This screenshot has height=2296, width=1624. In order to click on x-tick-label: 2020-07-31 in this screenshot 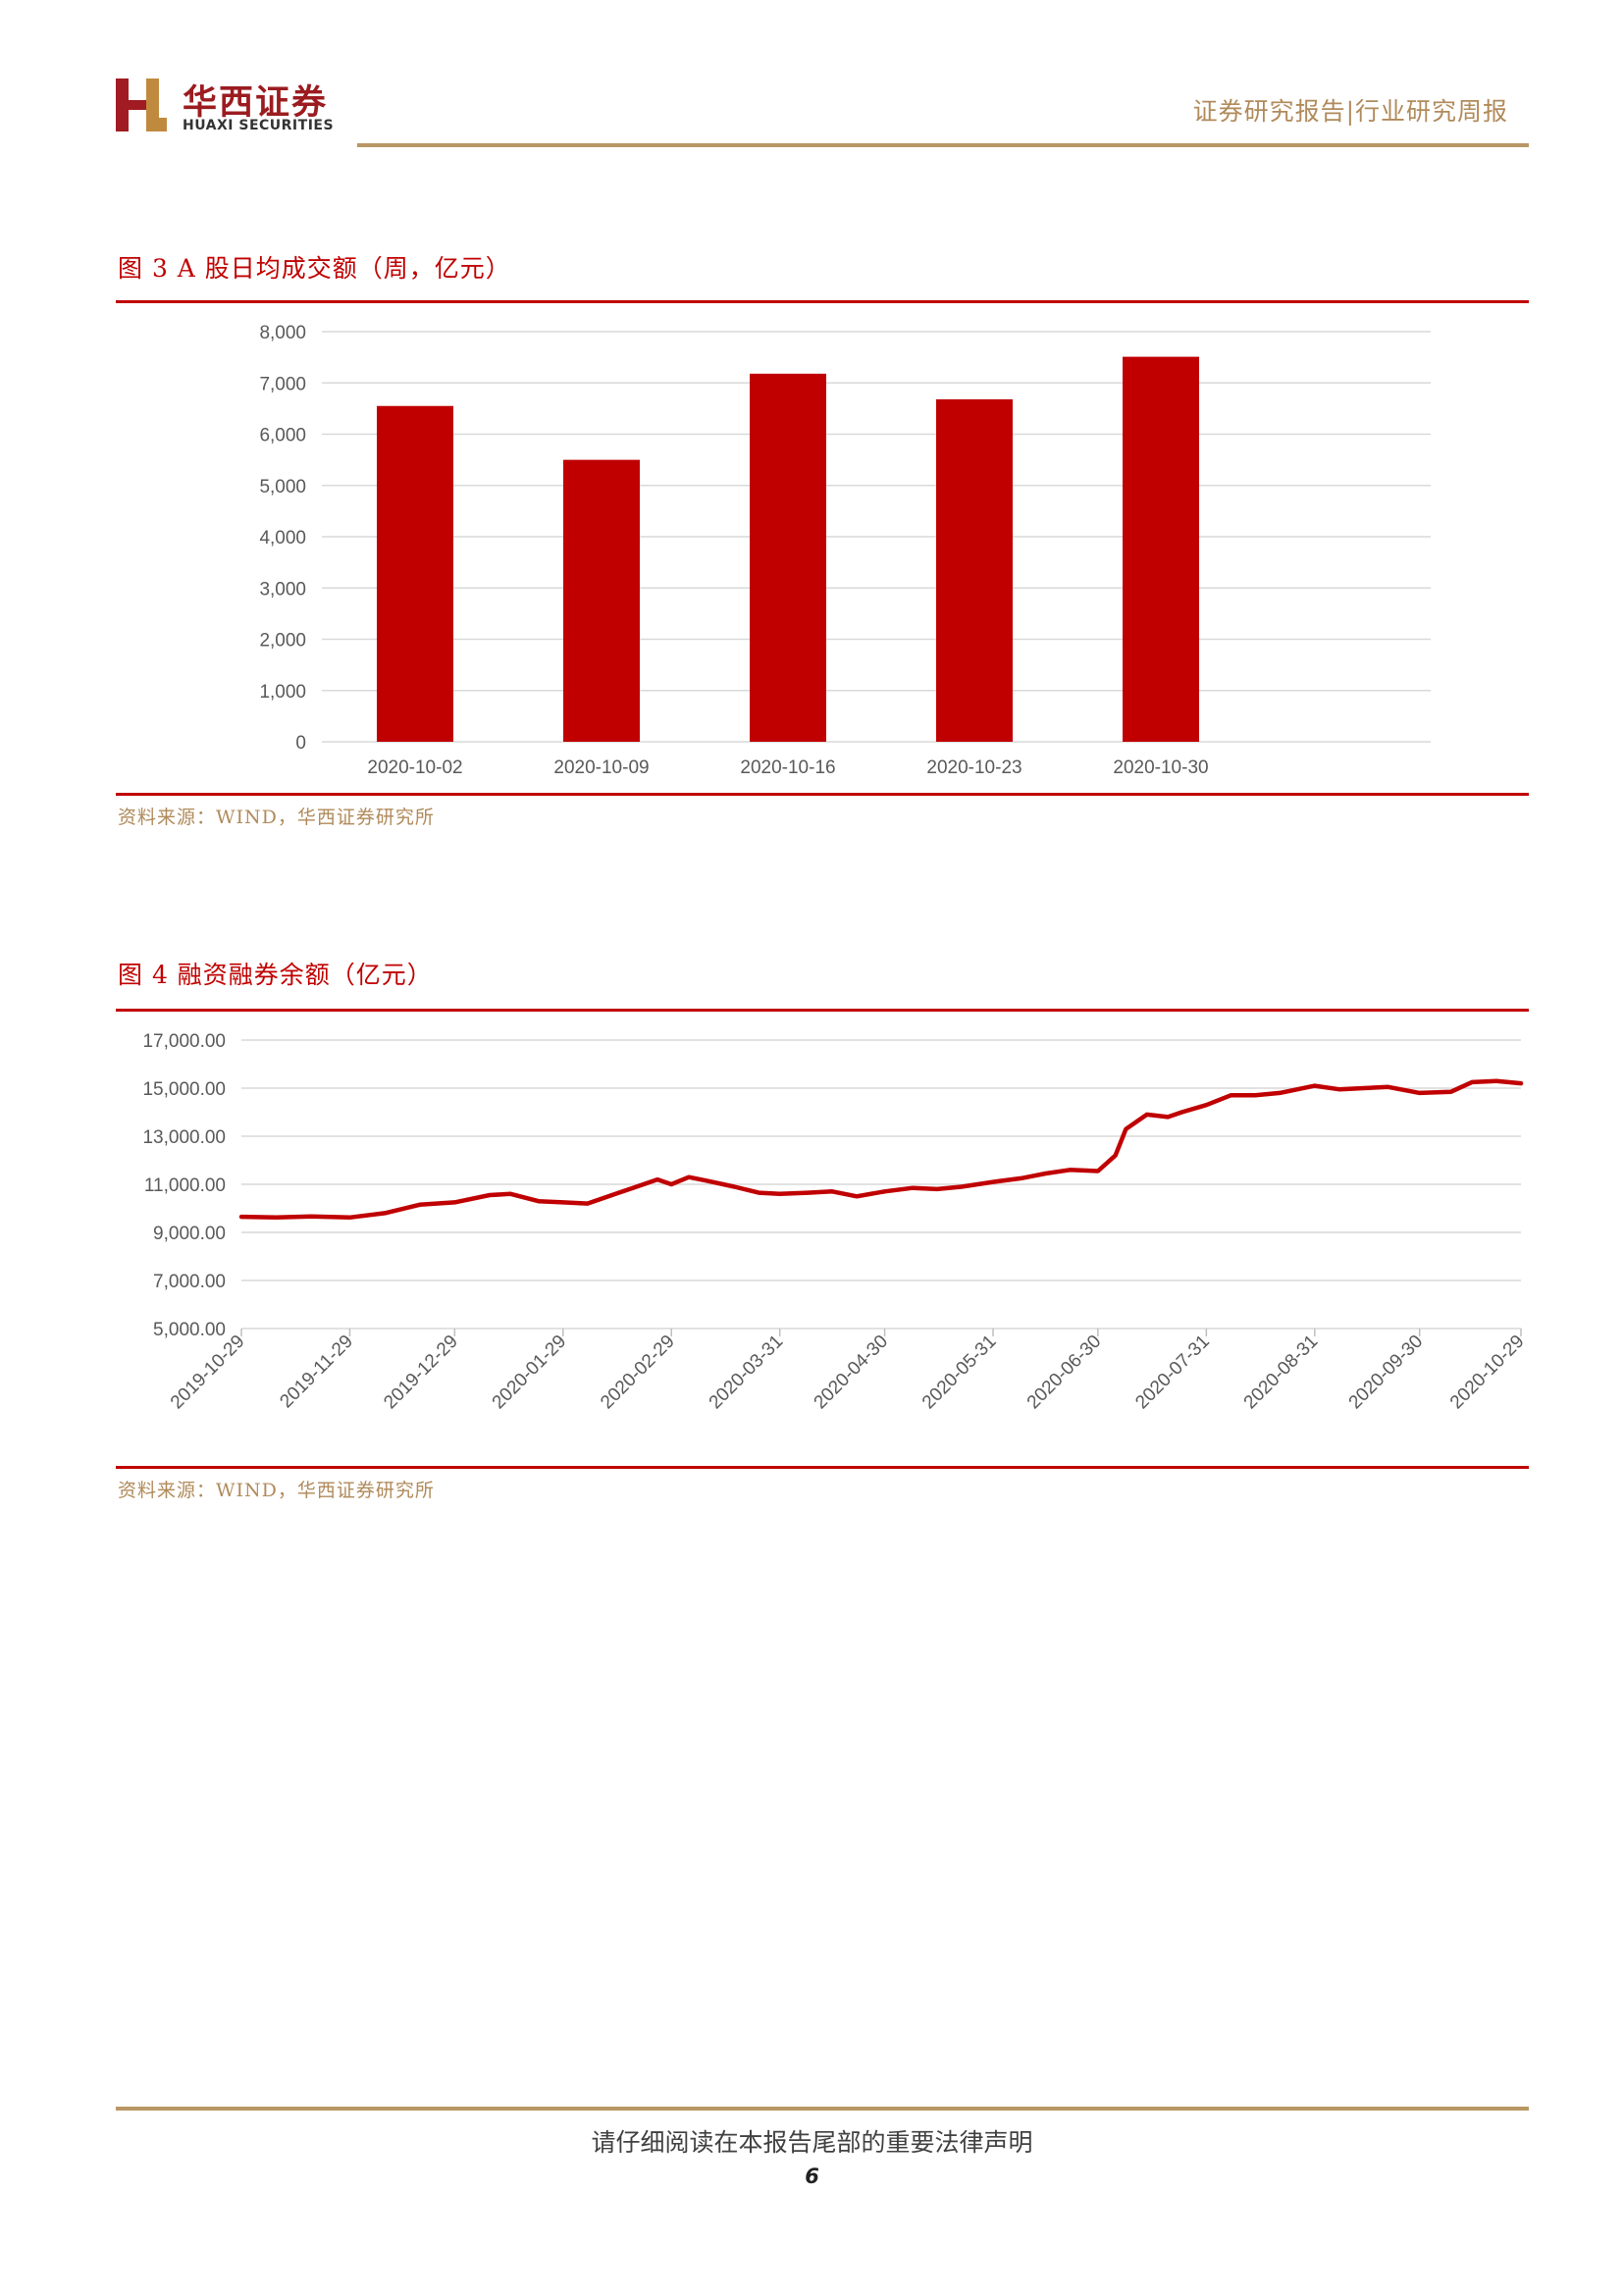, I will do `click(1172, 1372)`.